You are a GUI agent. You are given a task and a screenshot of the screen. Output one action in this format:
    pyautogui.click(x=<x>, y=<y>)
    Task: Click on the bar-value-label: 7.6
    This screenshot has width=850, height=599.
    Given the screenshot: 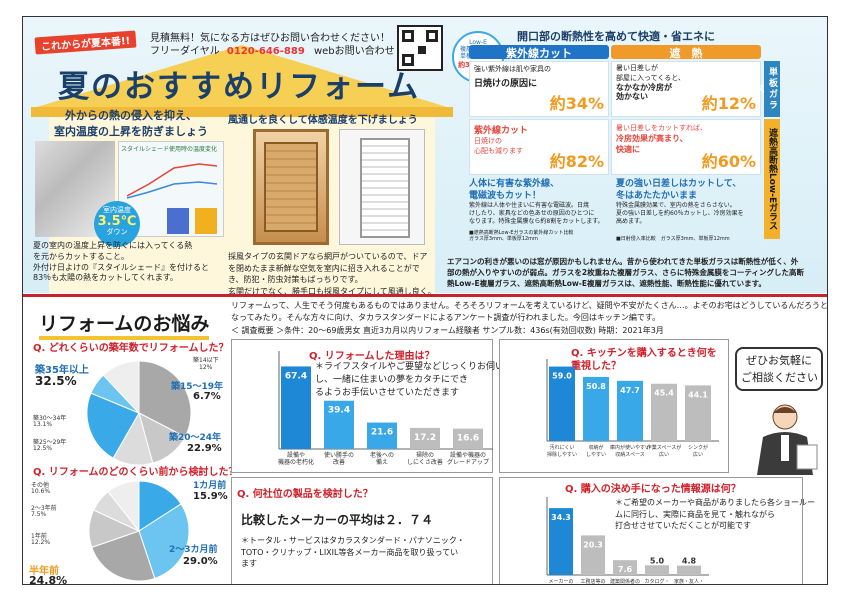 What is the action you would take?
    pyautogui.click(x=625, y=569)
    